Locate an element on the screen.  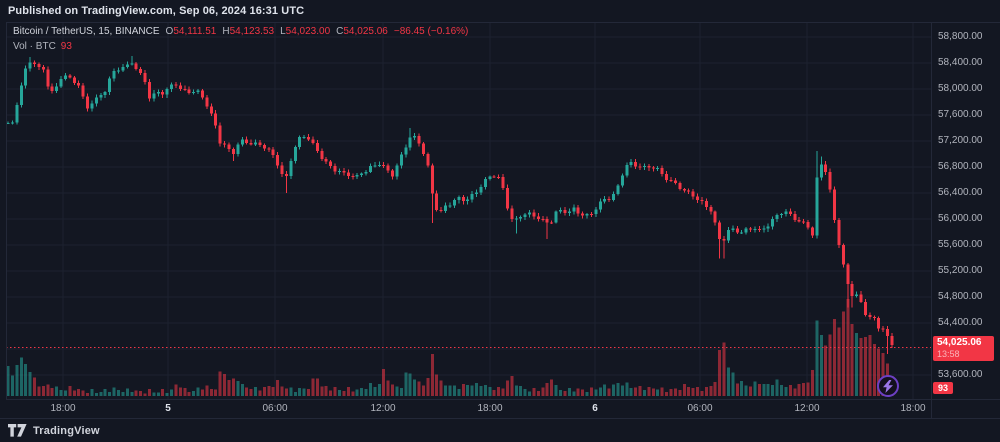
frame-left is located at coordinates (6, 210).